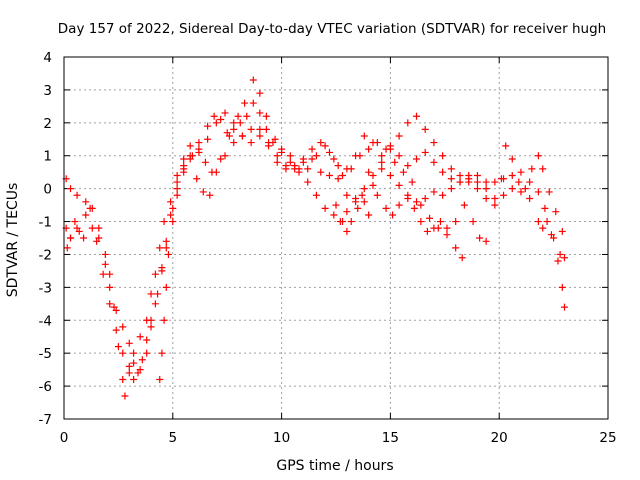 The image size is (640, 480). Describe the element at coordinates (47, 190) in the screenshot. I see `y-tick-label: 0` at that location.